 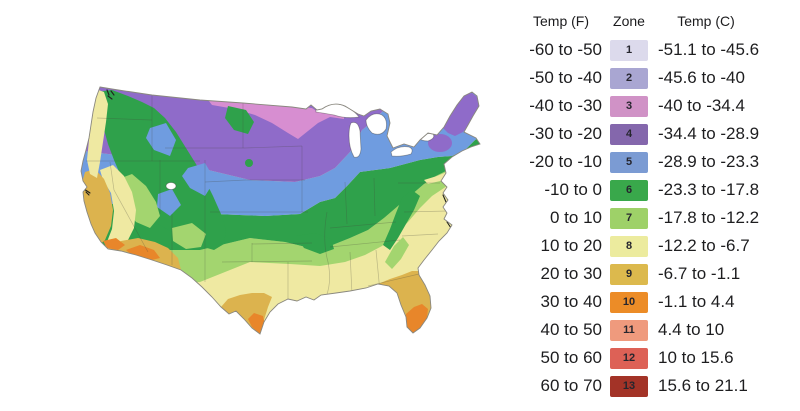 What do you see at coordinates (571, 245) in the screenshot?
I see `temp-f-range: 10 to 20` at bounding box center [571, 245].